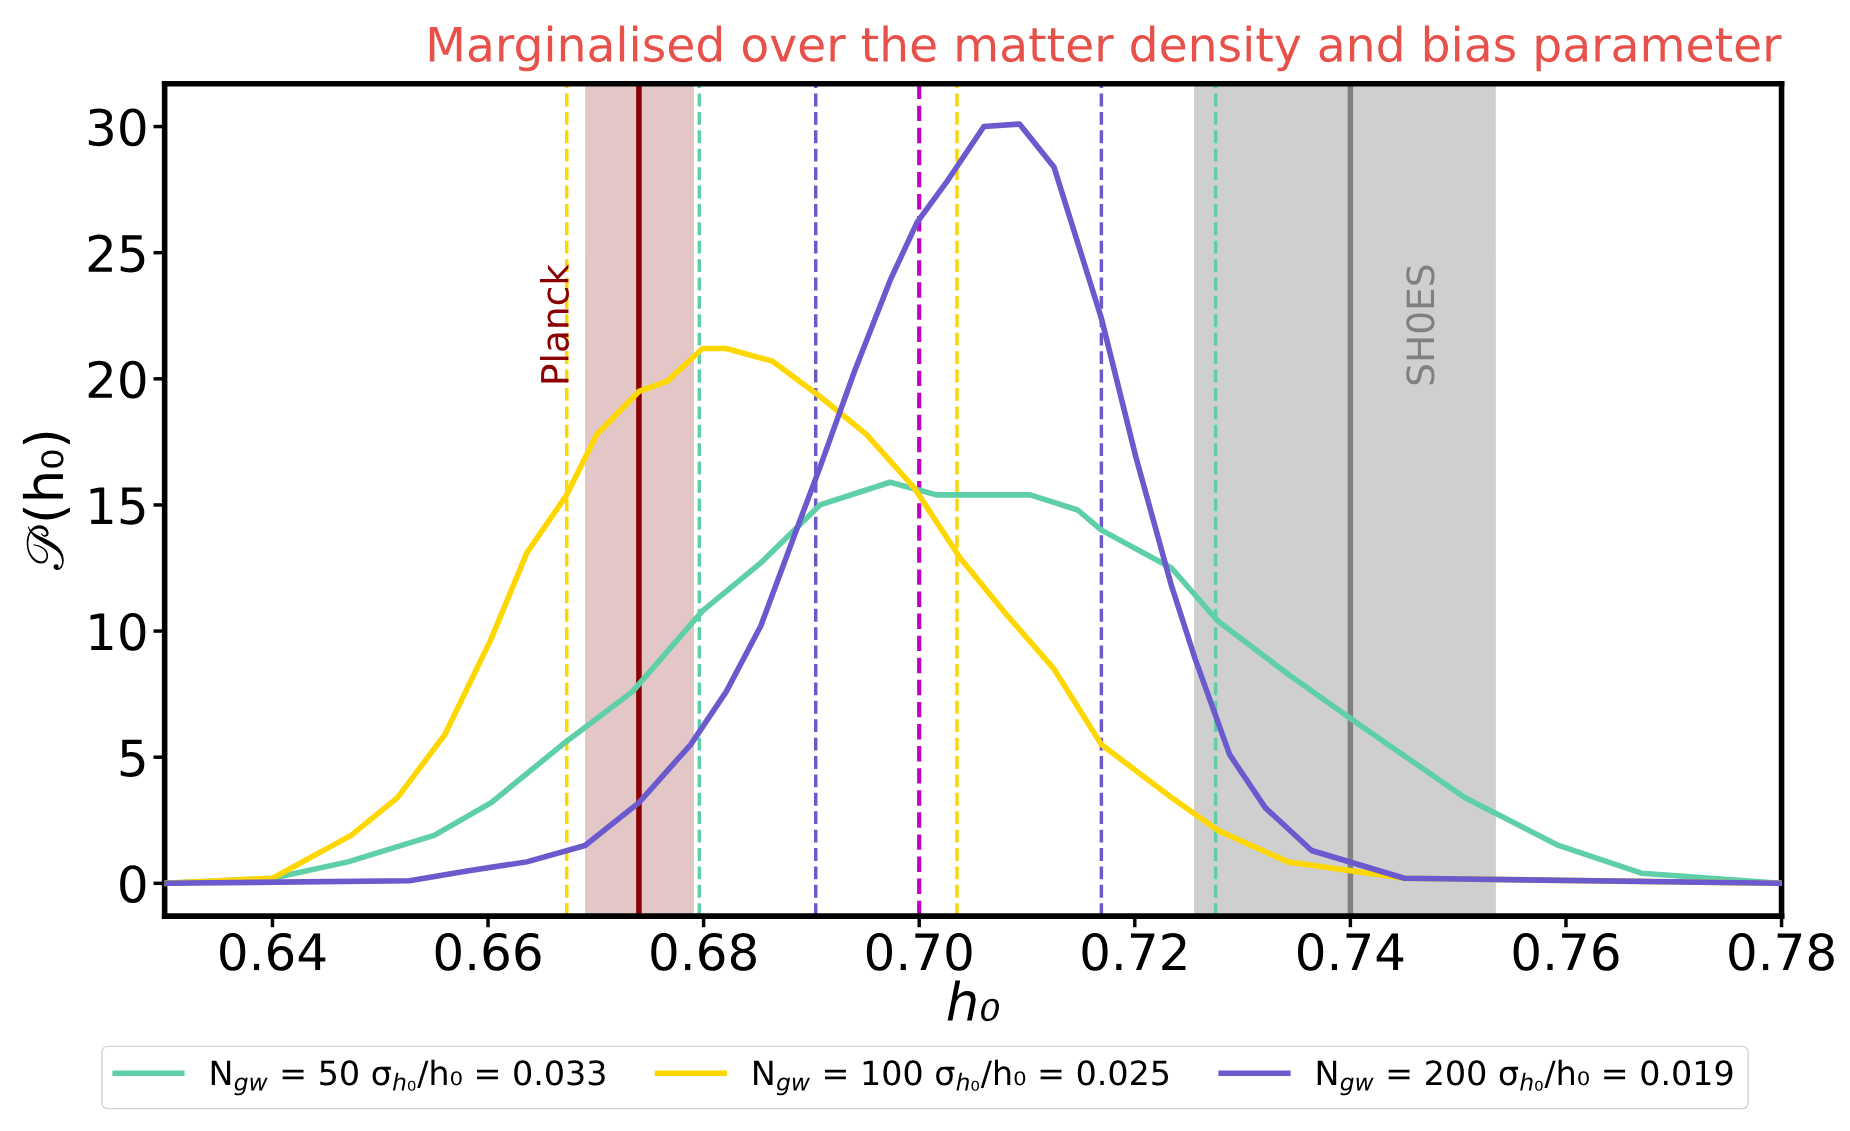  Describe the element at coordinates (132, 758) in the screenshot. I see `y-tick-label: 5` at that location.